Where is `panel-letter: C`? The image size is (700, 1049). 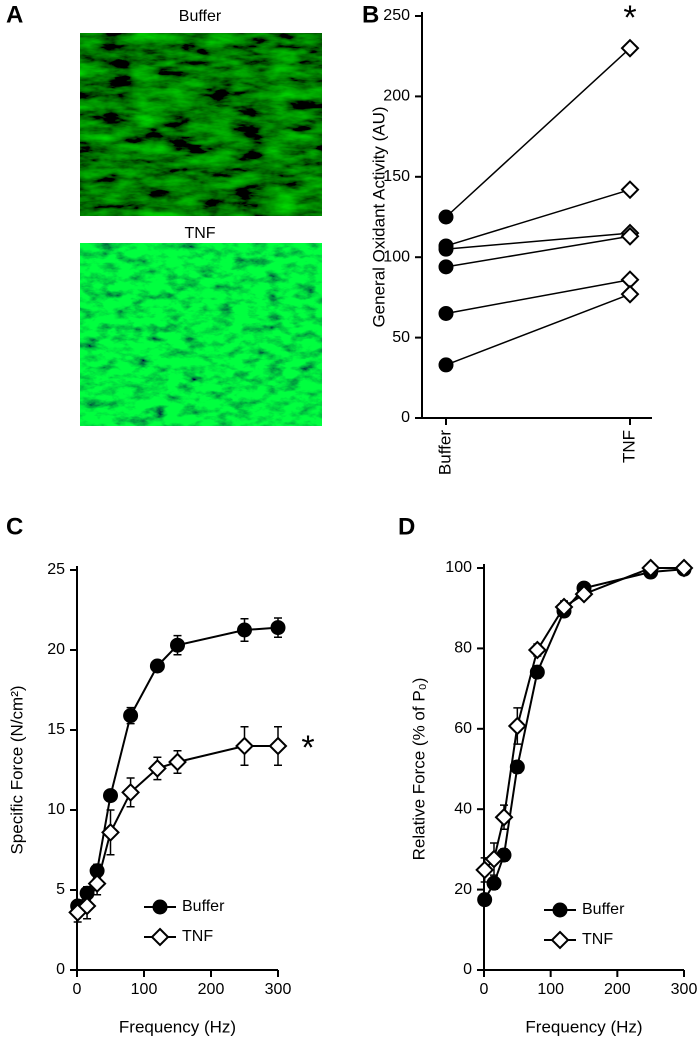
panel-letter: C is located at coordinates (14, 526).